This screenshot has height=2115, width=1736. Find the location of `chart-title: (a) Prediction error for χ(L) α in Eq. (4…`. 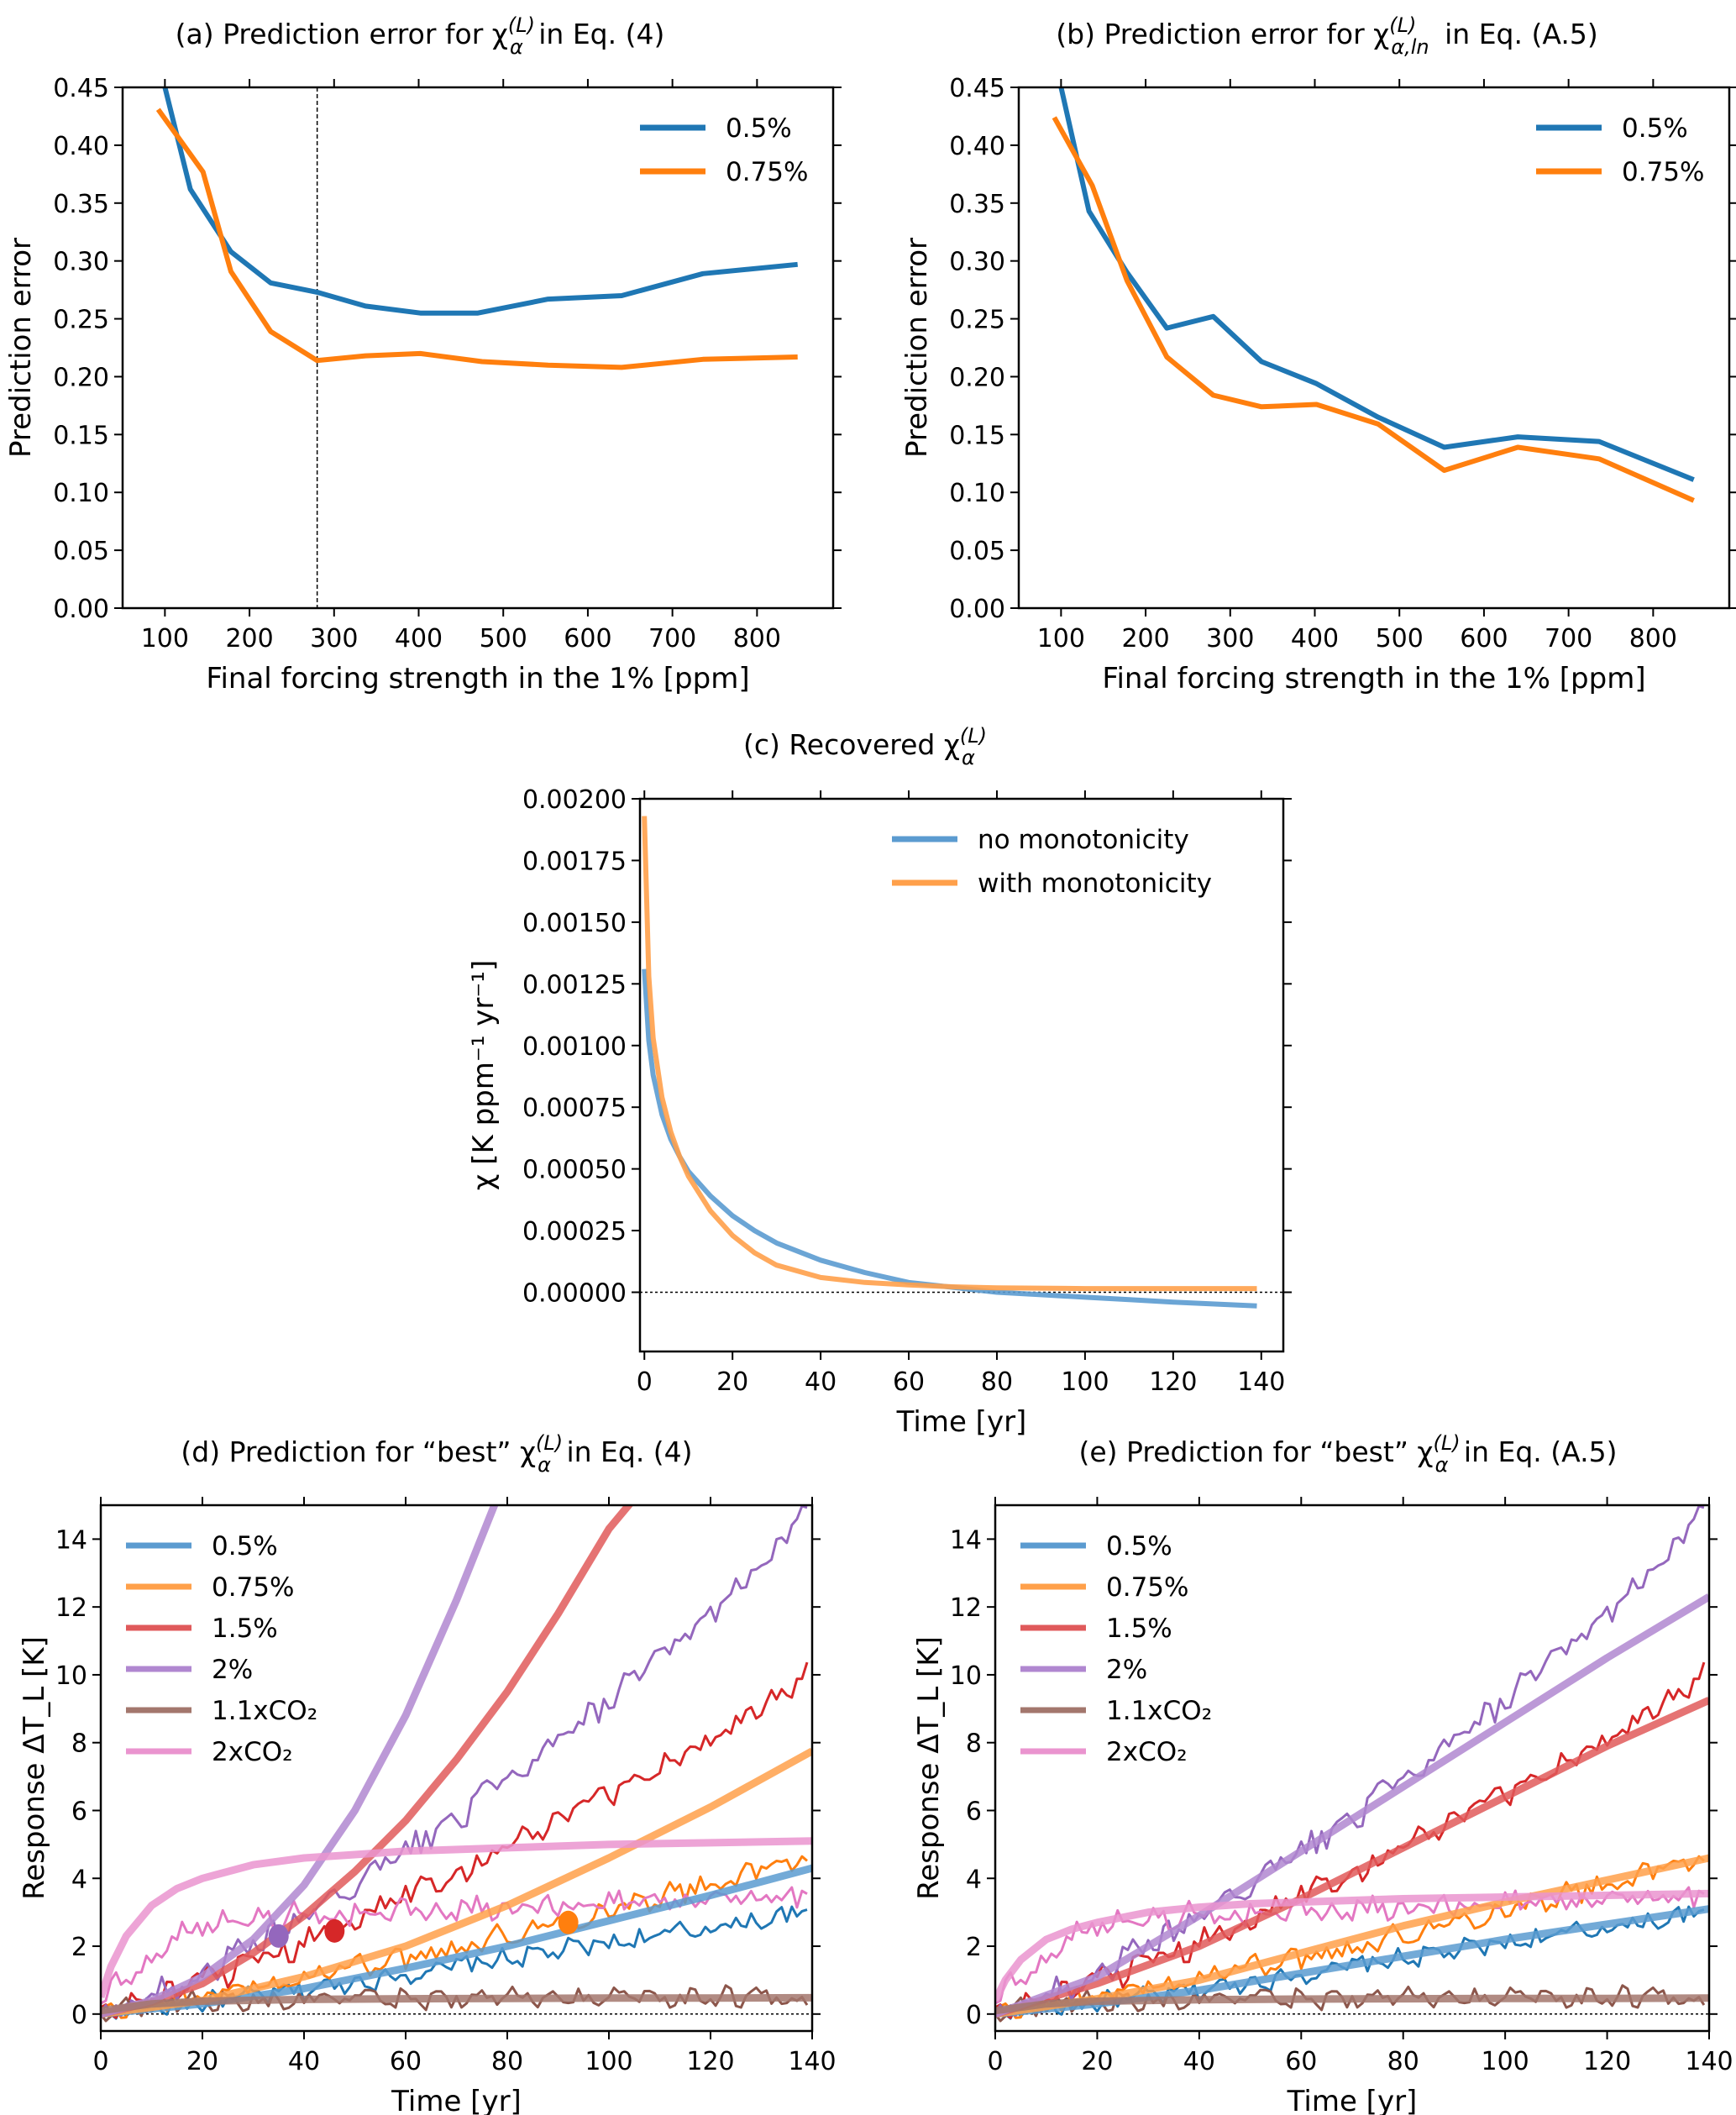

chart-title: (a) Prediction error for χ(L) α in Eq. (4… is located at coordinates (420, 36).